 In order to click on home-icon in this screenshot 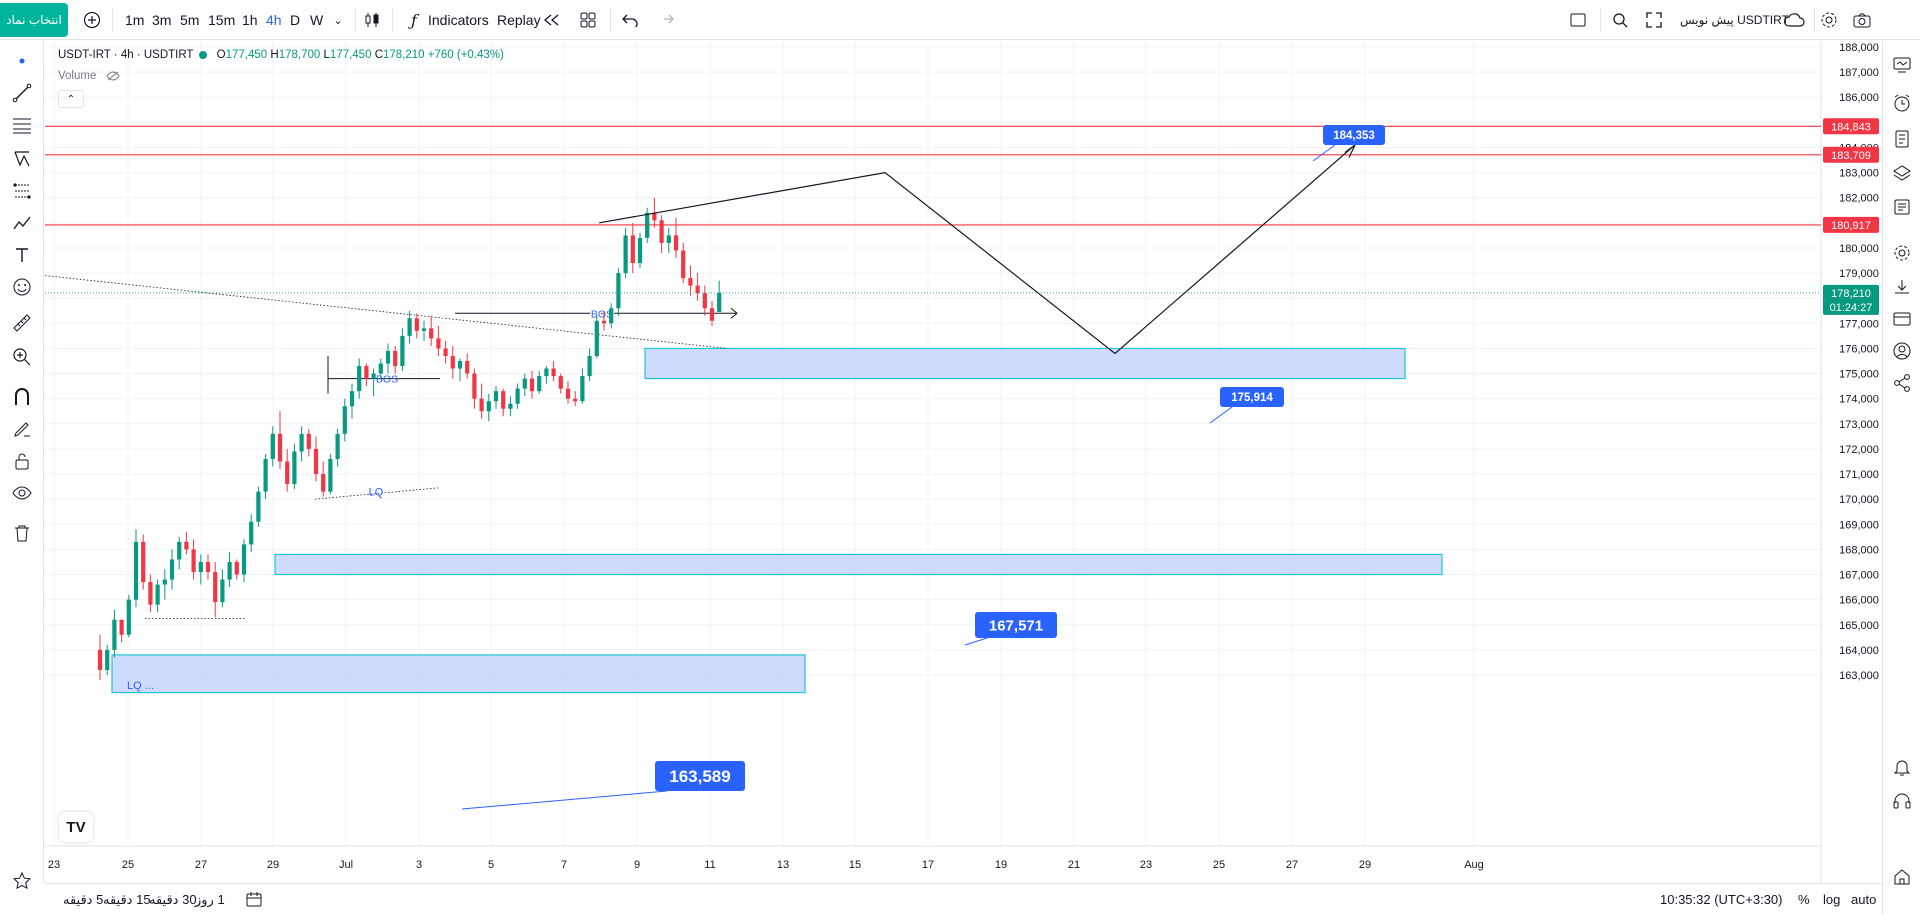, I will do `click(1902, 877)`.